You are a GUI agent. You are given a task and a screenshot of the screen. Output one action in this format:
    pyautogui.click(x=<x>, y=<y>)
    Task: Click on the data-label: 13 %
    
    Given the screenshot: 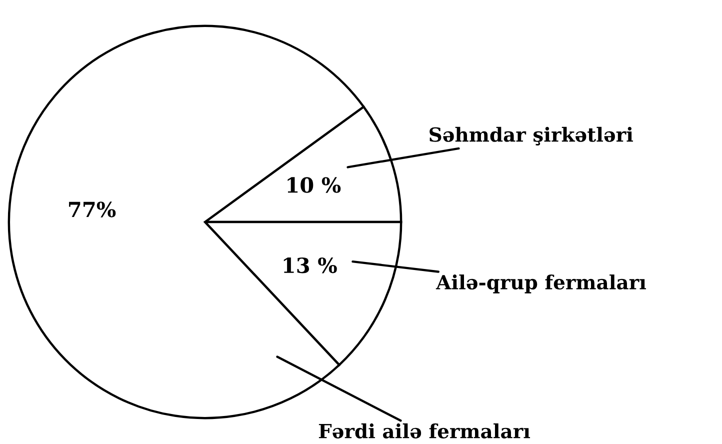 What is the action you would take?
    pyautogui.click(x=310, y=265)
    